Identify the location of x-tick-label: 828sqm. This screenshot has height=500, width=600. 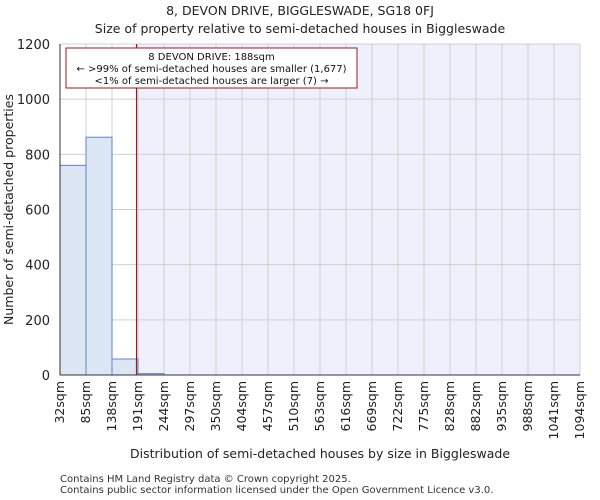
(449, 406).